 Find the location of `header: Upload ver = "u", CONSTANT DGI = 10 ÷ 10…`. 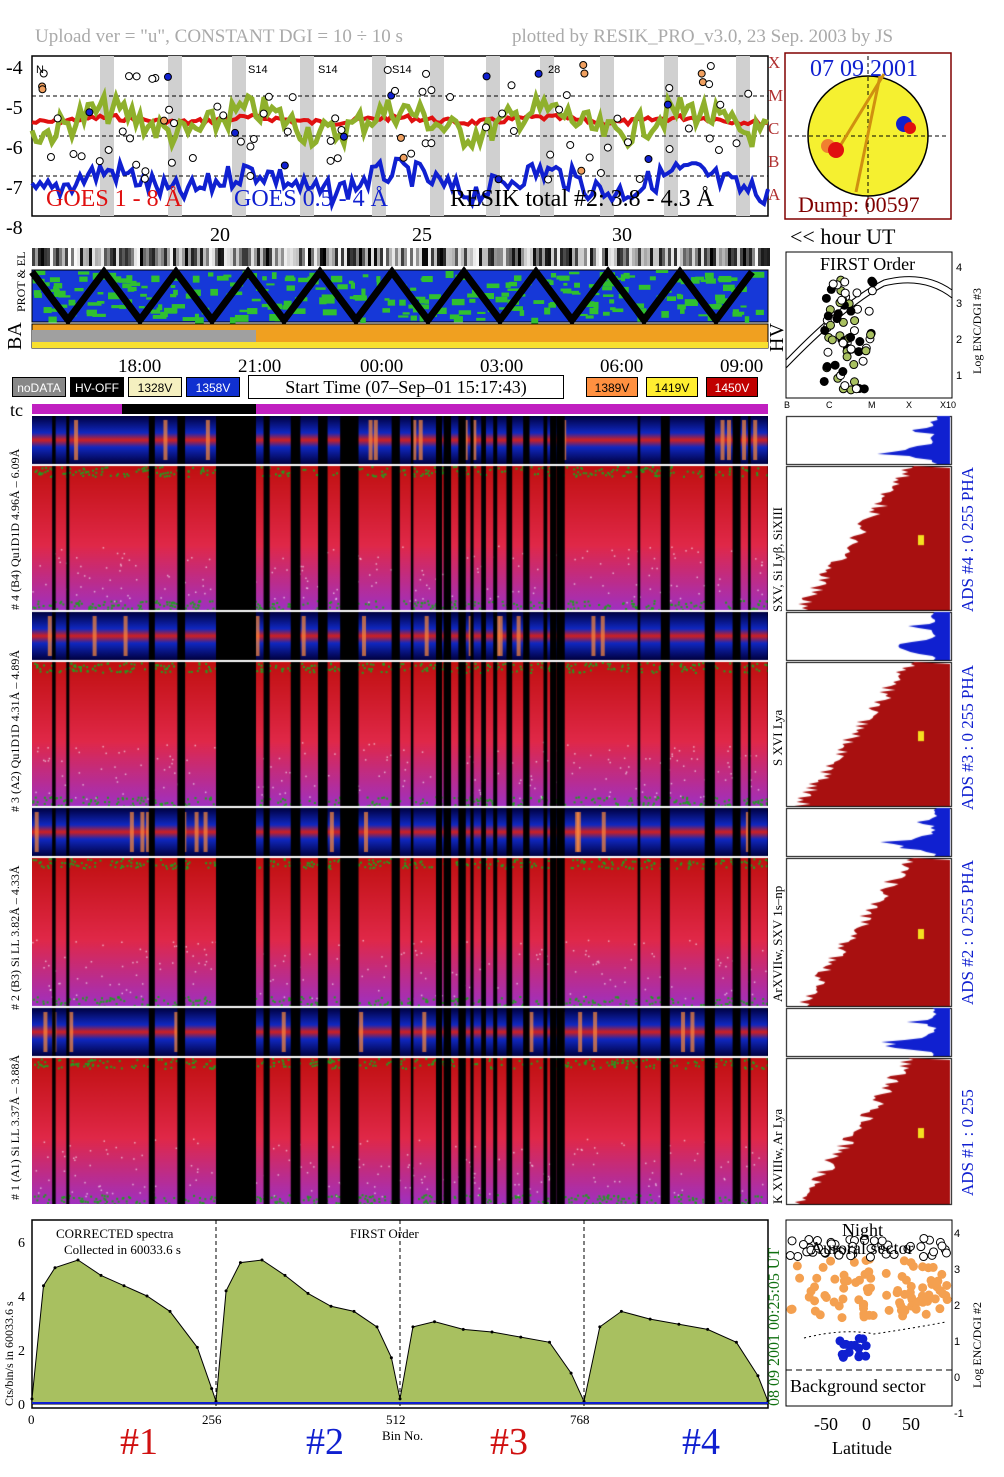

header: Upload ver = "u", CONSTANT DGI = 10 ÷ 10… is located at coordinates (502, 23).